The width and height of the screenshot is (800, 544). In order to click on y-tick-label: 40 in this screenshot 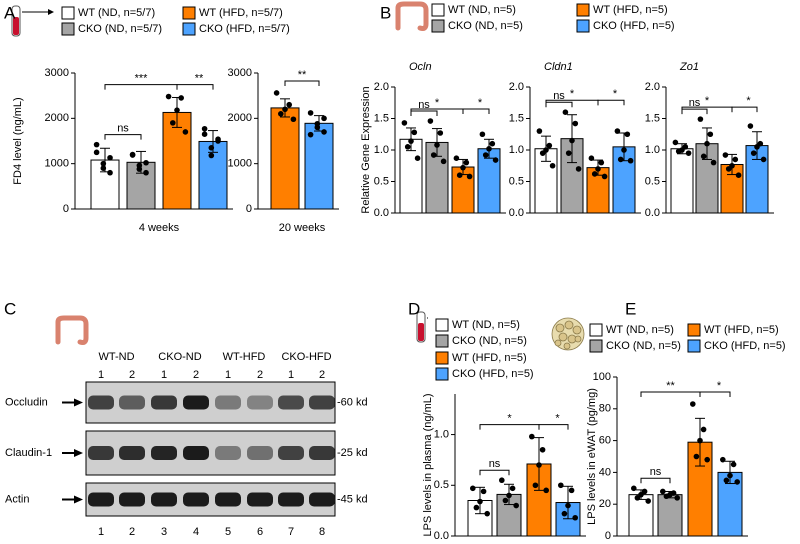, I will do `click(605, 472)`.